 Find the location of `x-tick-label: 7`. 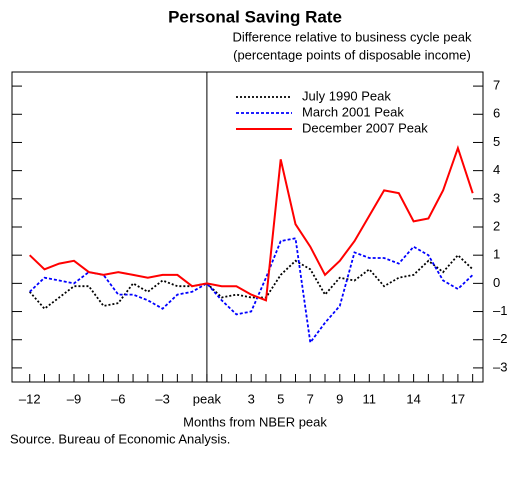

x-tick-label: 7 is located at coordinates (310, 398).